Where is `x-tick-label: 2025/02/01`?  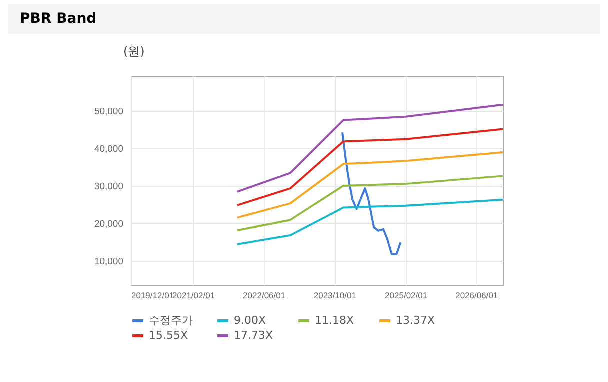 x-tick-label: 2025/02/01 is located at coordinates (406, 295).